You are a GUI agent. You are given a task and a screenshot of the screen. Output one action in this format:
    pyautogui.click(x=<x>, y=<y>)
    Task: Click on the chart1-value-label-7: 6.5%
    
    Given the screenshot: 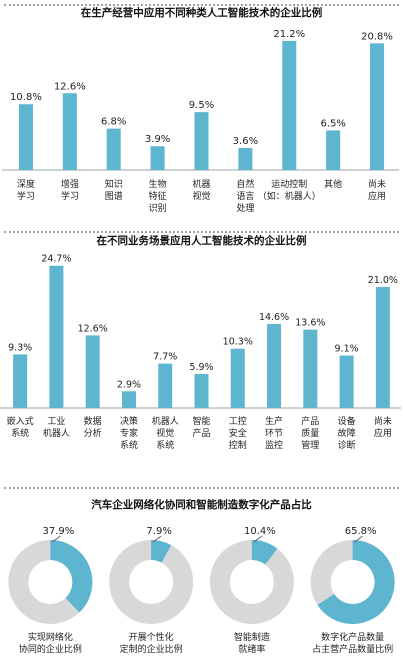 What is the action you would take?
    pyautogui.click(x=332, y=123)
    